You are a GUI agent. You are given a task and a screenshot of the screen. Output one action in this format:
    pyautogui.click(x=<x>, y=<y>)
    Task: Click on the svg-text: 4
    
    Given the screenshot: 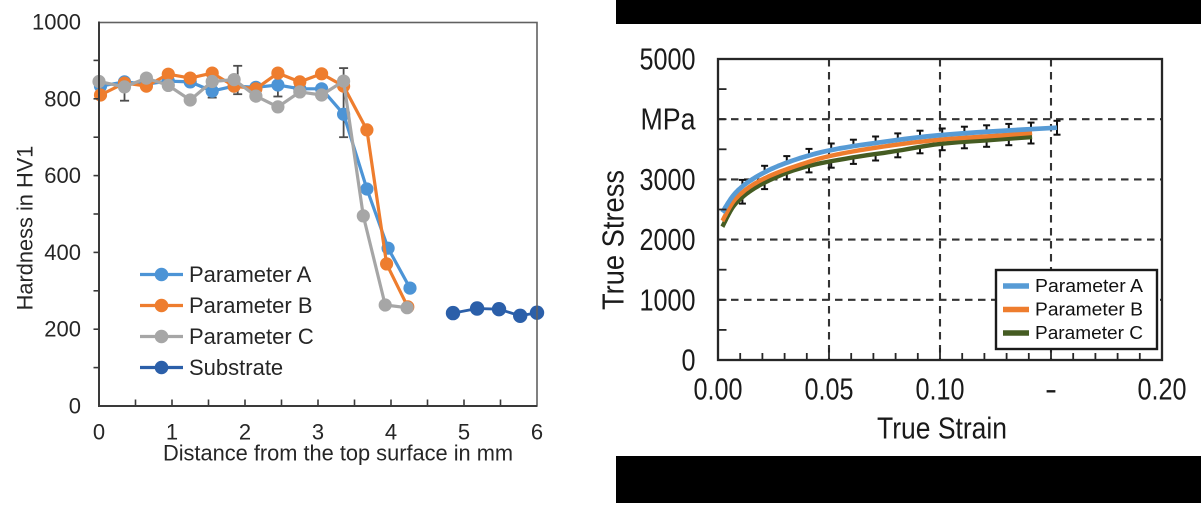 What is the action you would take?
    pyautogui.click(x=391, y=432)
    